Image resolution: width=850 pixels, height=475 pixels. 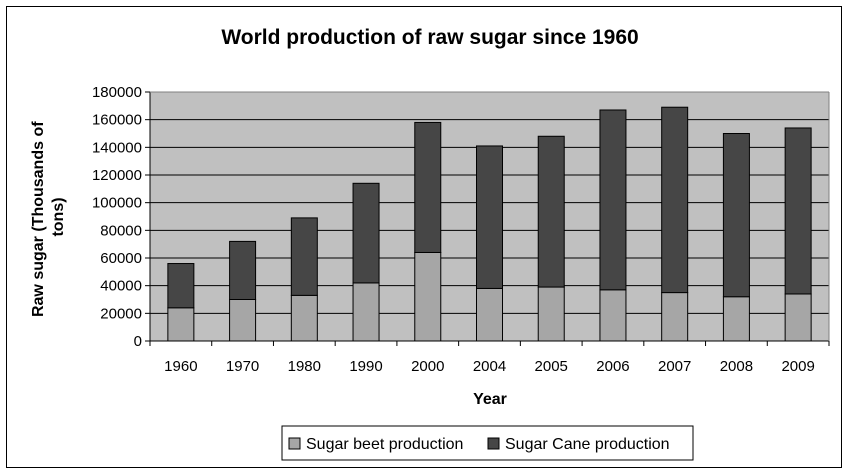 What do you see at coordinates (138, 341) in the screenshot?
I see `y-tick-label: 0` at bounding box center [138, 341].